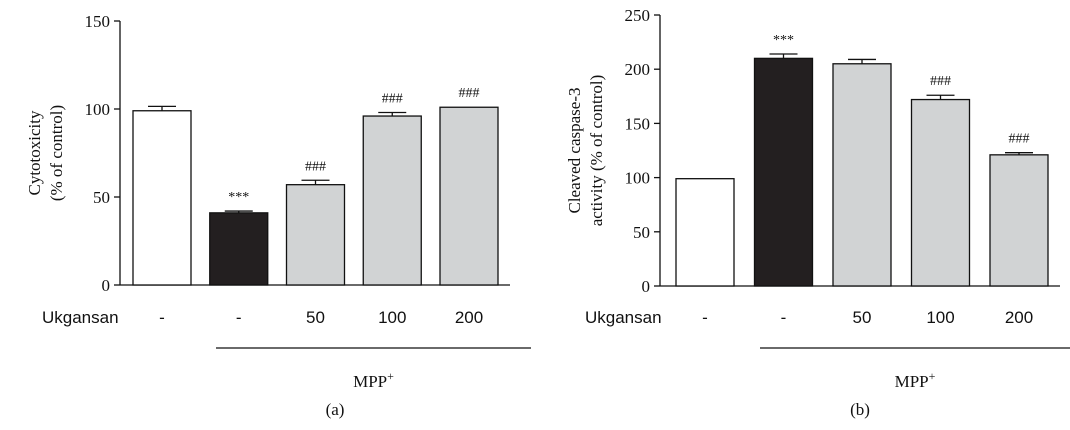  What do you see at coordinates (335, 409) in the screenshot?
I see `panel-label: (a)` at bounding box center [335, 409].